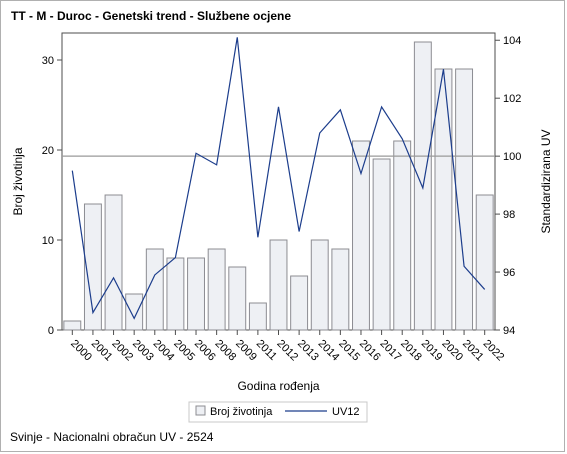 This screenshot has width=567, height=454. Describe the element at coordinates (241, 412) in the screenshot. I see `legend-label-bars: Broj životinja` at that location.